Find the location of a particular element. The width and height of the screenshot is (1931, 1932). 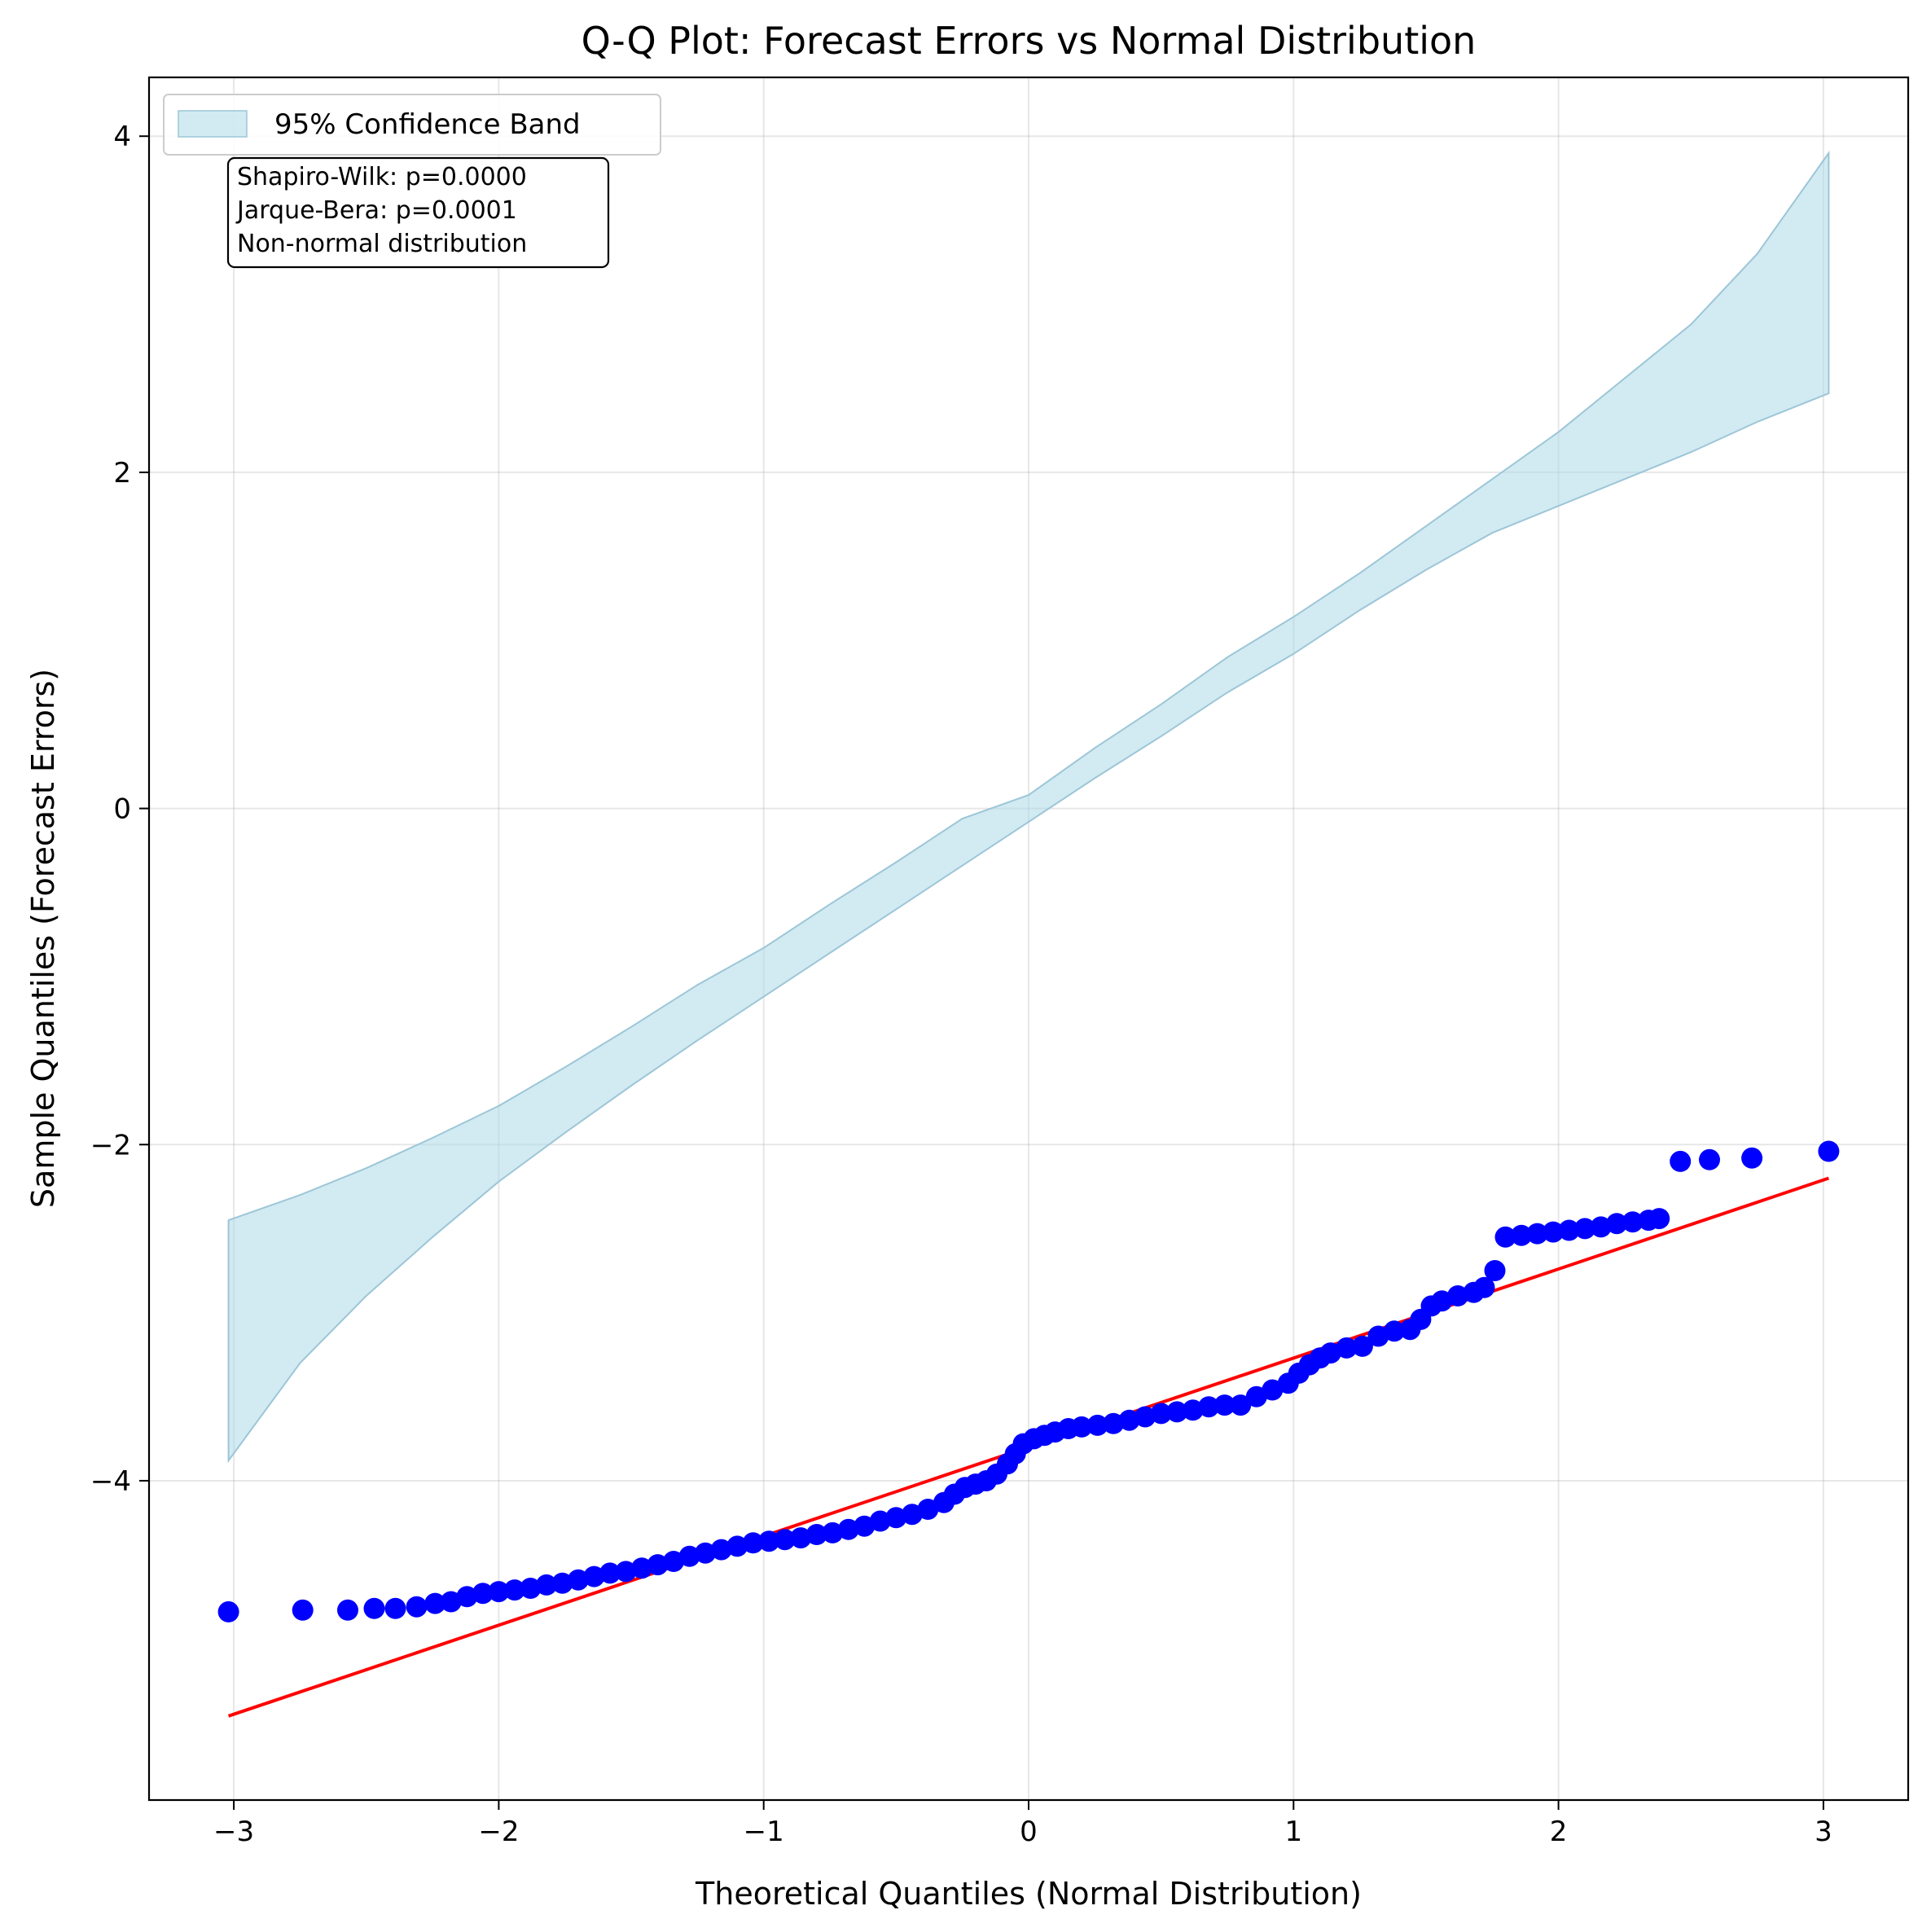

stats-shapiro-wilk: Shapiro-Wilk: p=0.0000 is located at coordinates (382, 177).